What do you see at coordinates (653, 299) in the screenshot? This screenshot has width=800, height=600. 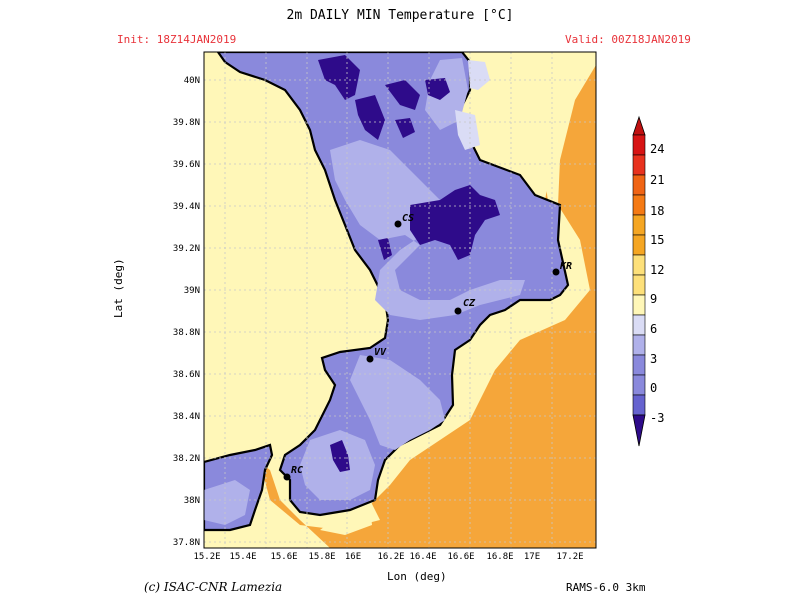 I see `colorbar-label: 9` at bounding box center [653, 299].